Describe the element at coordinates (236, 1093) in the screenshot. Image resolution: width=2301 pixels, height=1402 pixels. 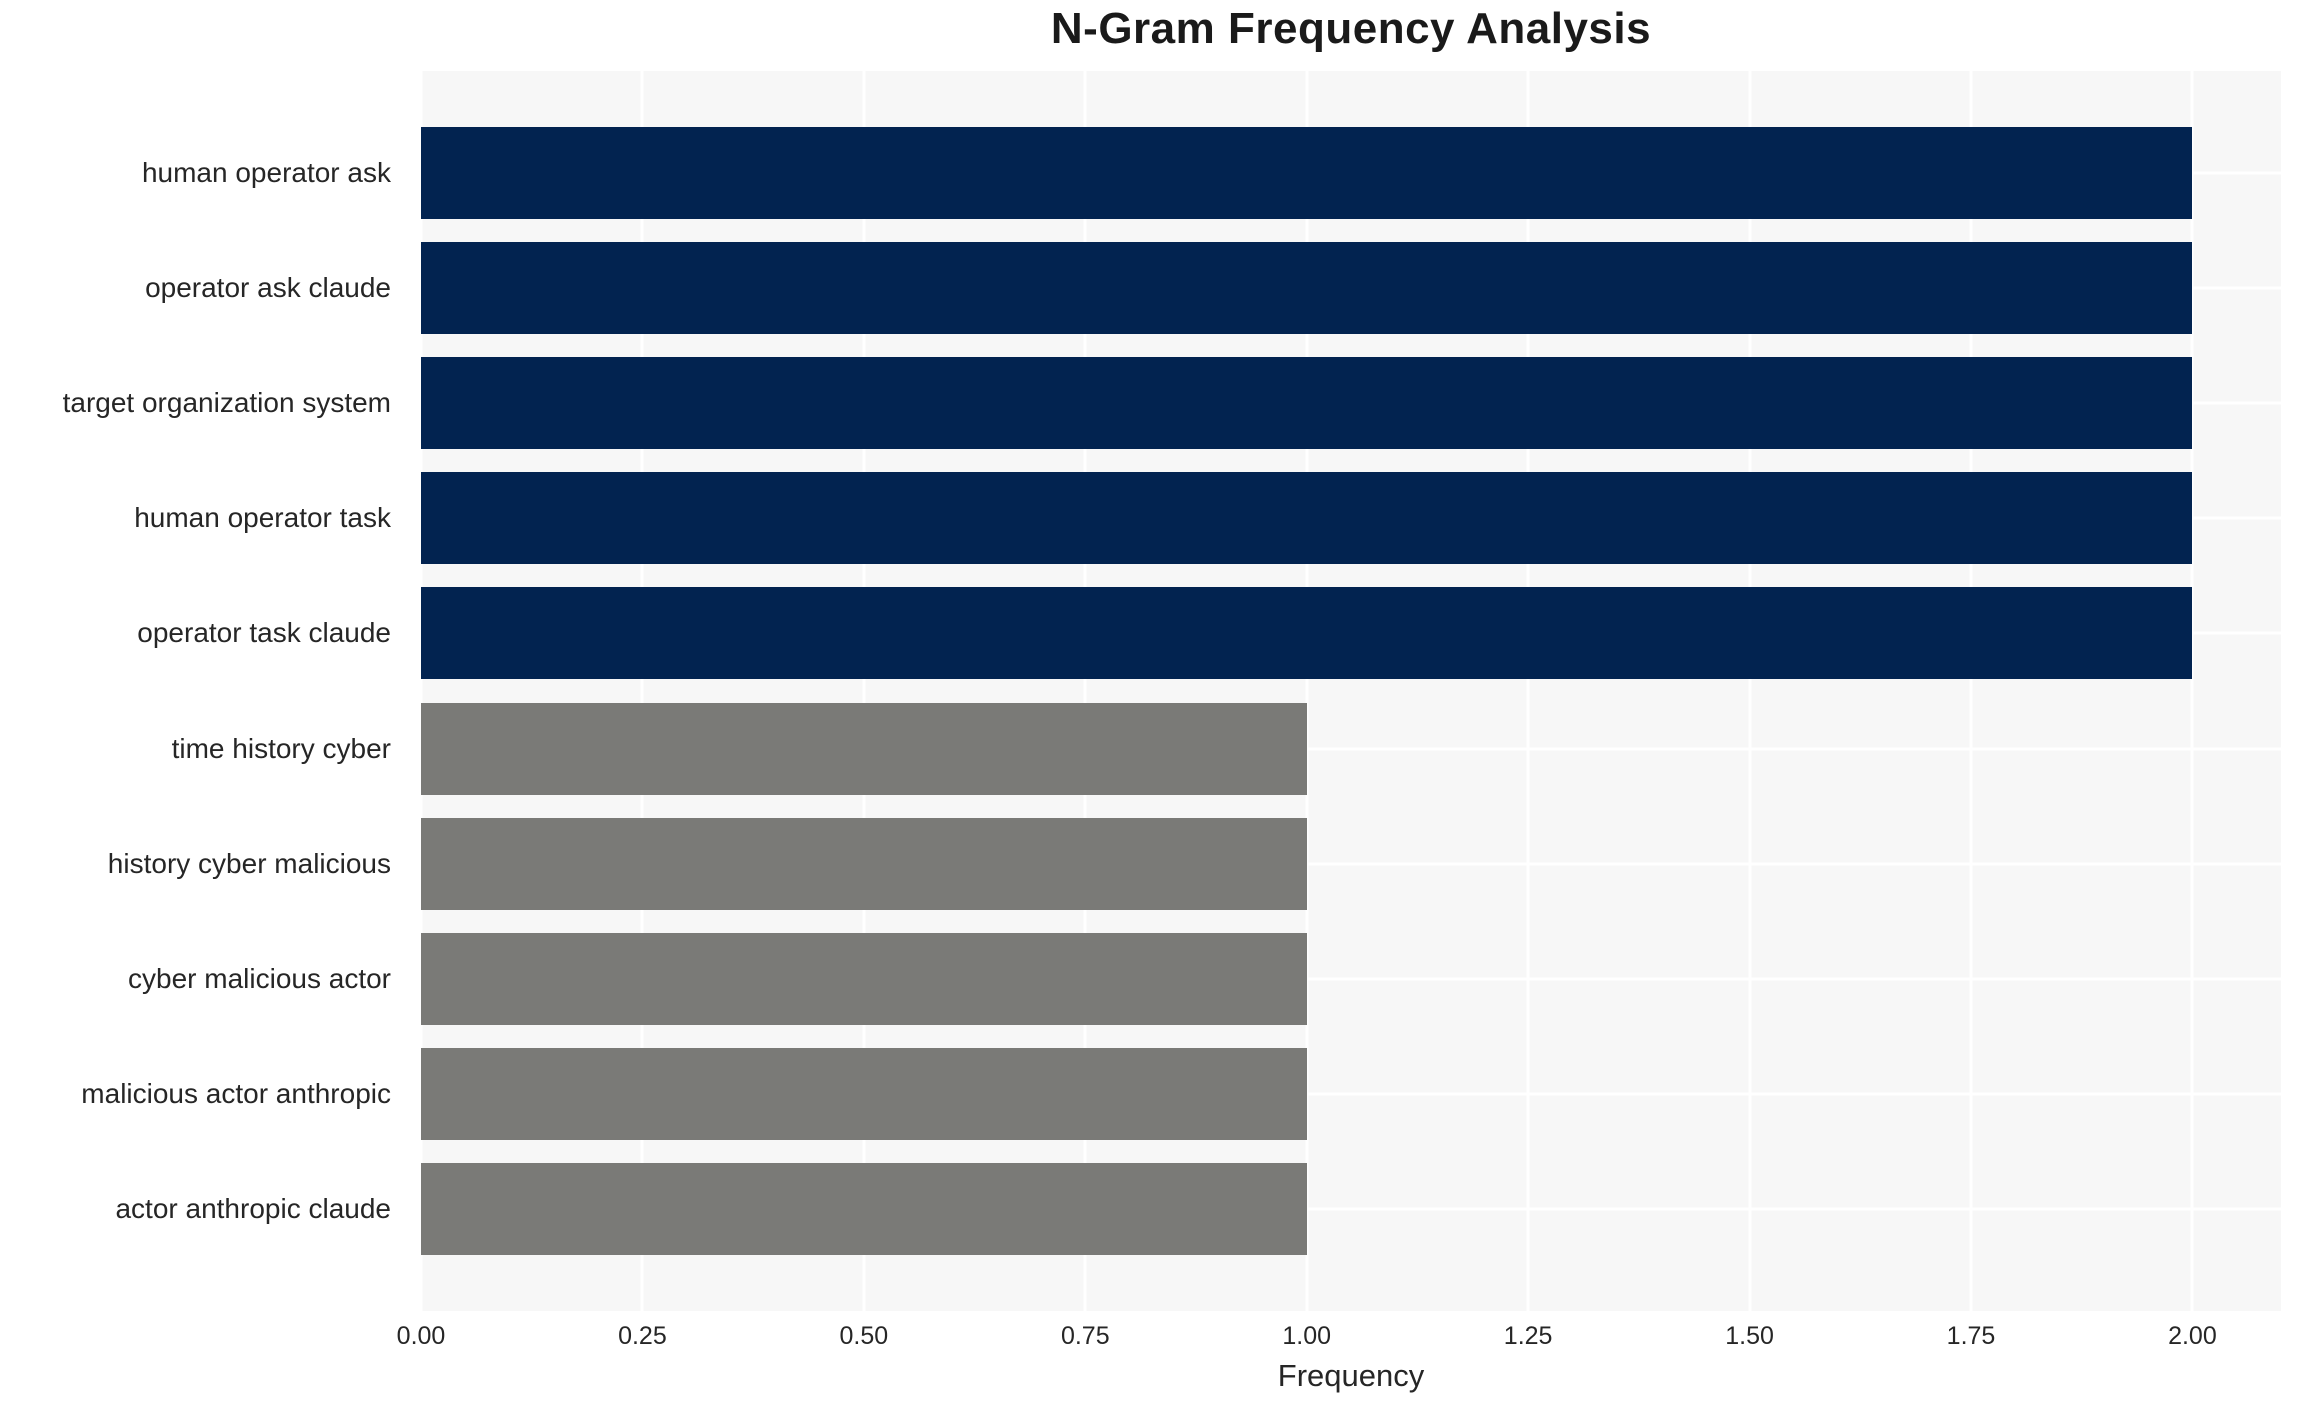
I see `y-tick-label: malicious actor anthropic` at that location.